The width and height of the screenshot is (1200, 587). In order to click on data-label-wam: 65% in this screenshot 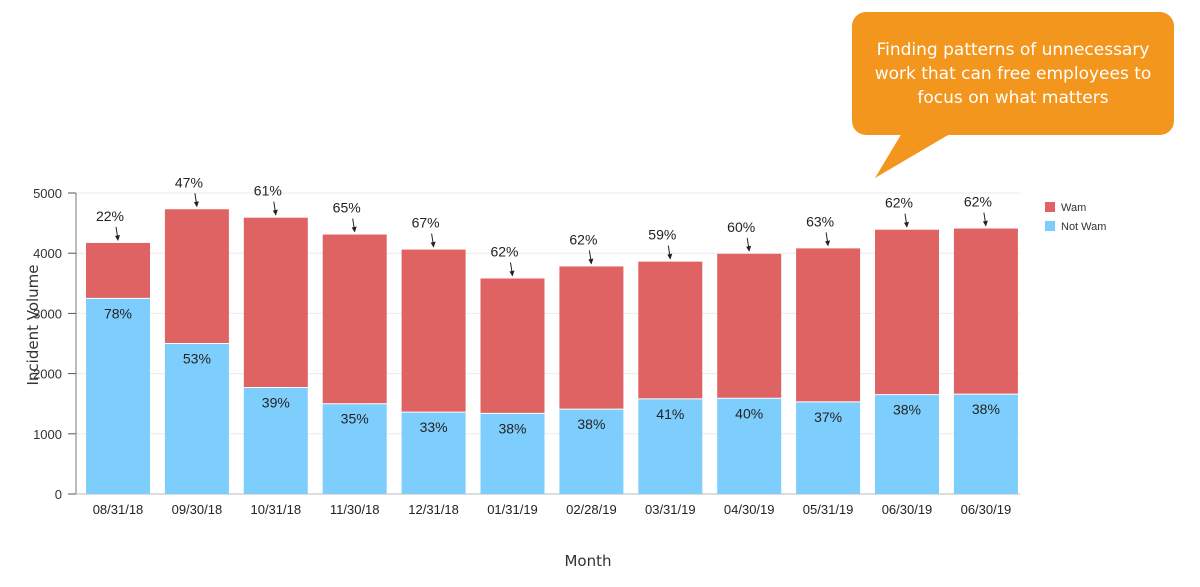, I will do `click(347, 208)`.